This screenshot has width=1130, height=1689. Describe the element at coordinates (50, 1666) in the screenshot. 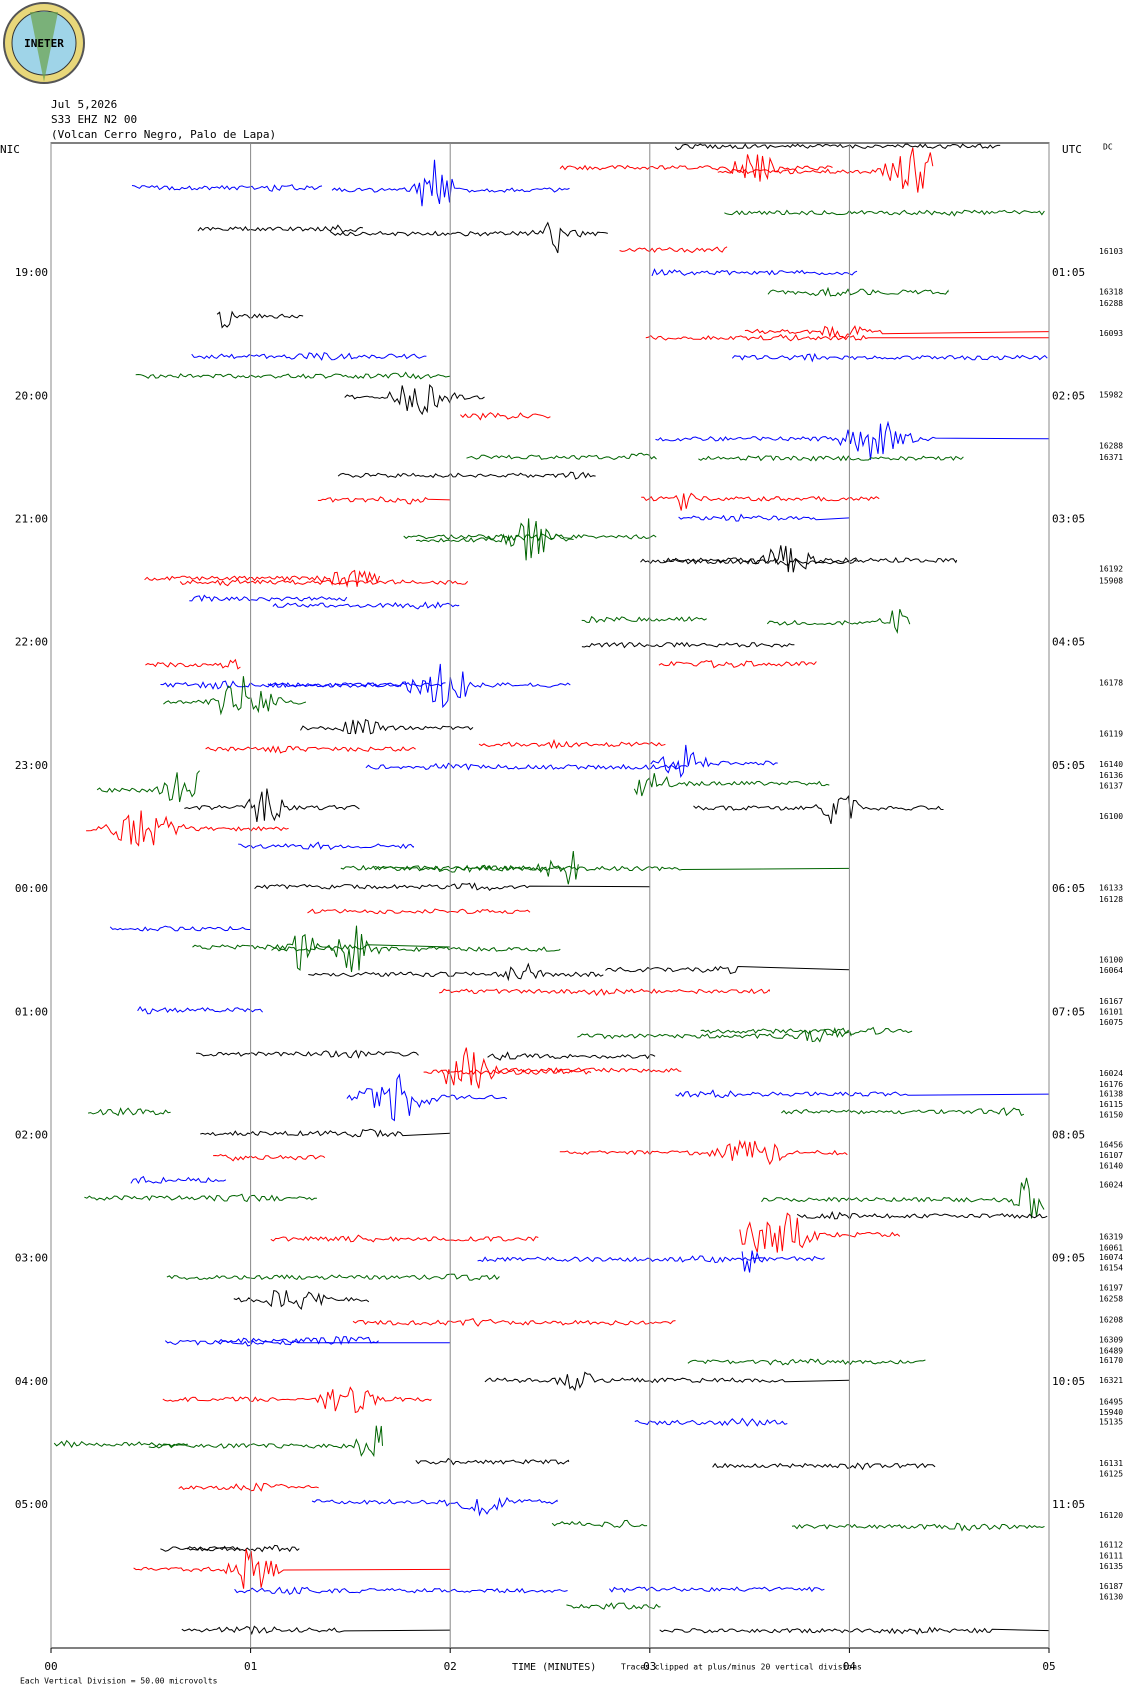

I see `x-tick-label: 00` at that location.